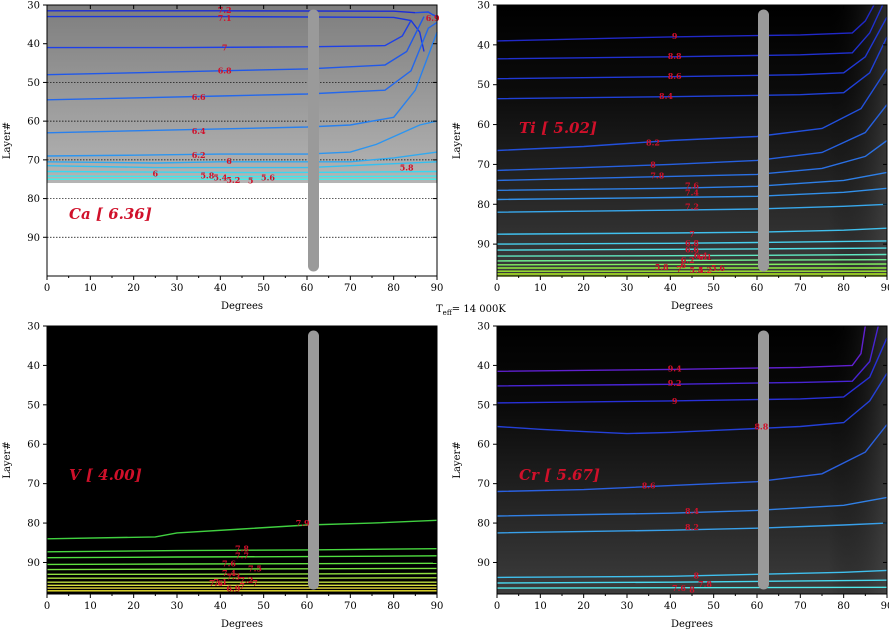  I want to click on teff-label: Teff= 14 000K, so click(471, 310).